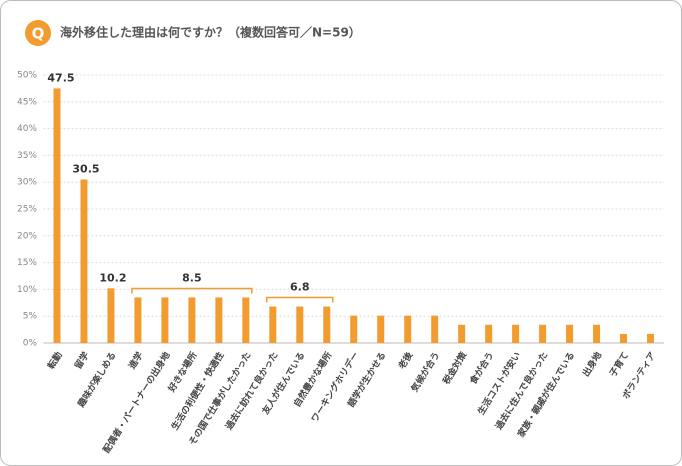 This screenshot has width=682, height=466. Describe the element at coordinates (27, 129) in the screenshot. I see `y-tick-label: 40%` at that location.